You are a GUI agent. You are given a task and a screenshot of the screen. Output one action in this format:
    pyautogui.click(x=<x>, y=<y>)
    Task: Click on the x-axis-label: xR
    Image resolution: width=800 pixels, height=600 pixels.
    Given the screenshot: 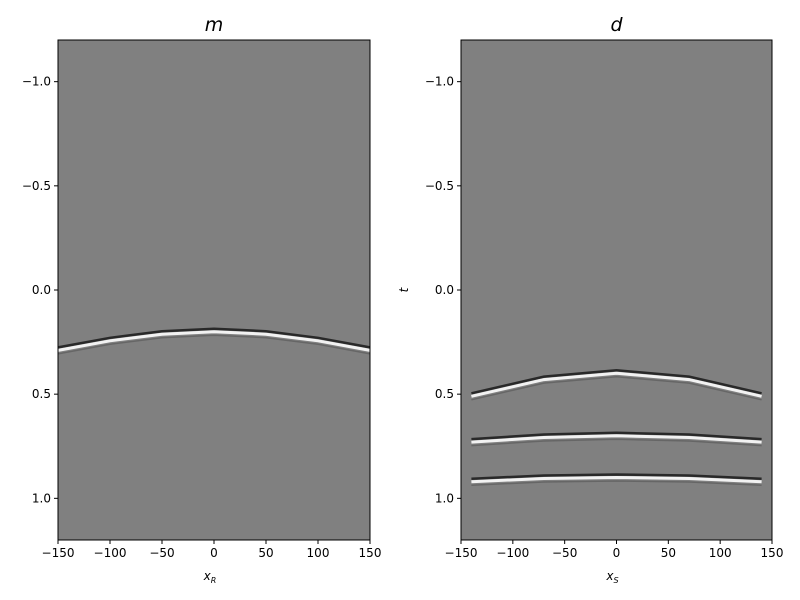 What is the action you would take?
    pyautogui.click(x=210, y=577)
    